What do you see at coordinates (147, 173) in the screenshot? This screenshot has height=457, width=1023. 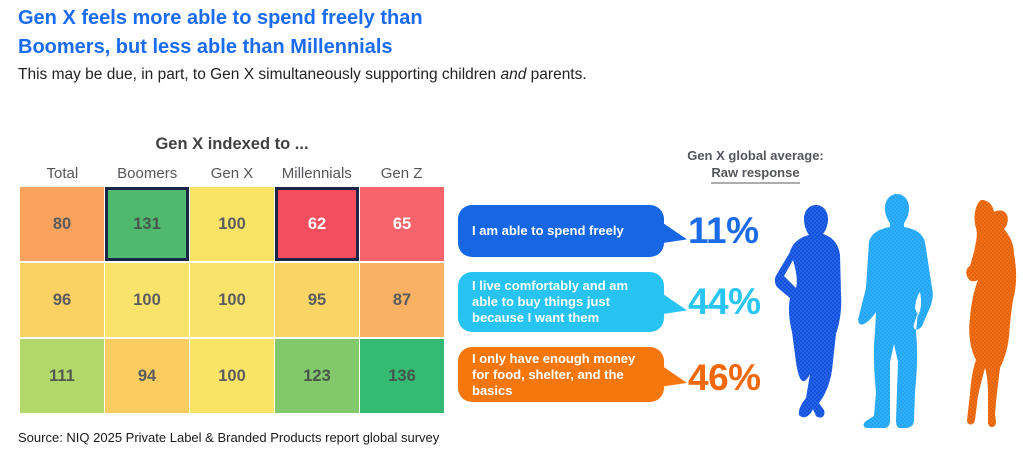 I see `column-header-boomers: Boomers` at bounding box center [147, 173].